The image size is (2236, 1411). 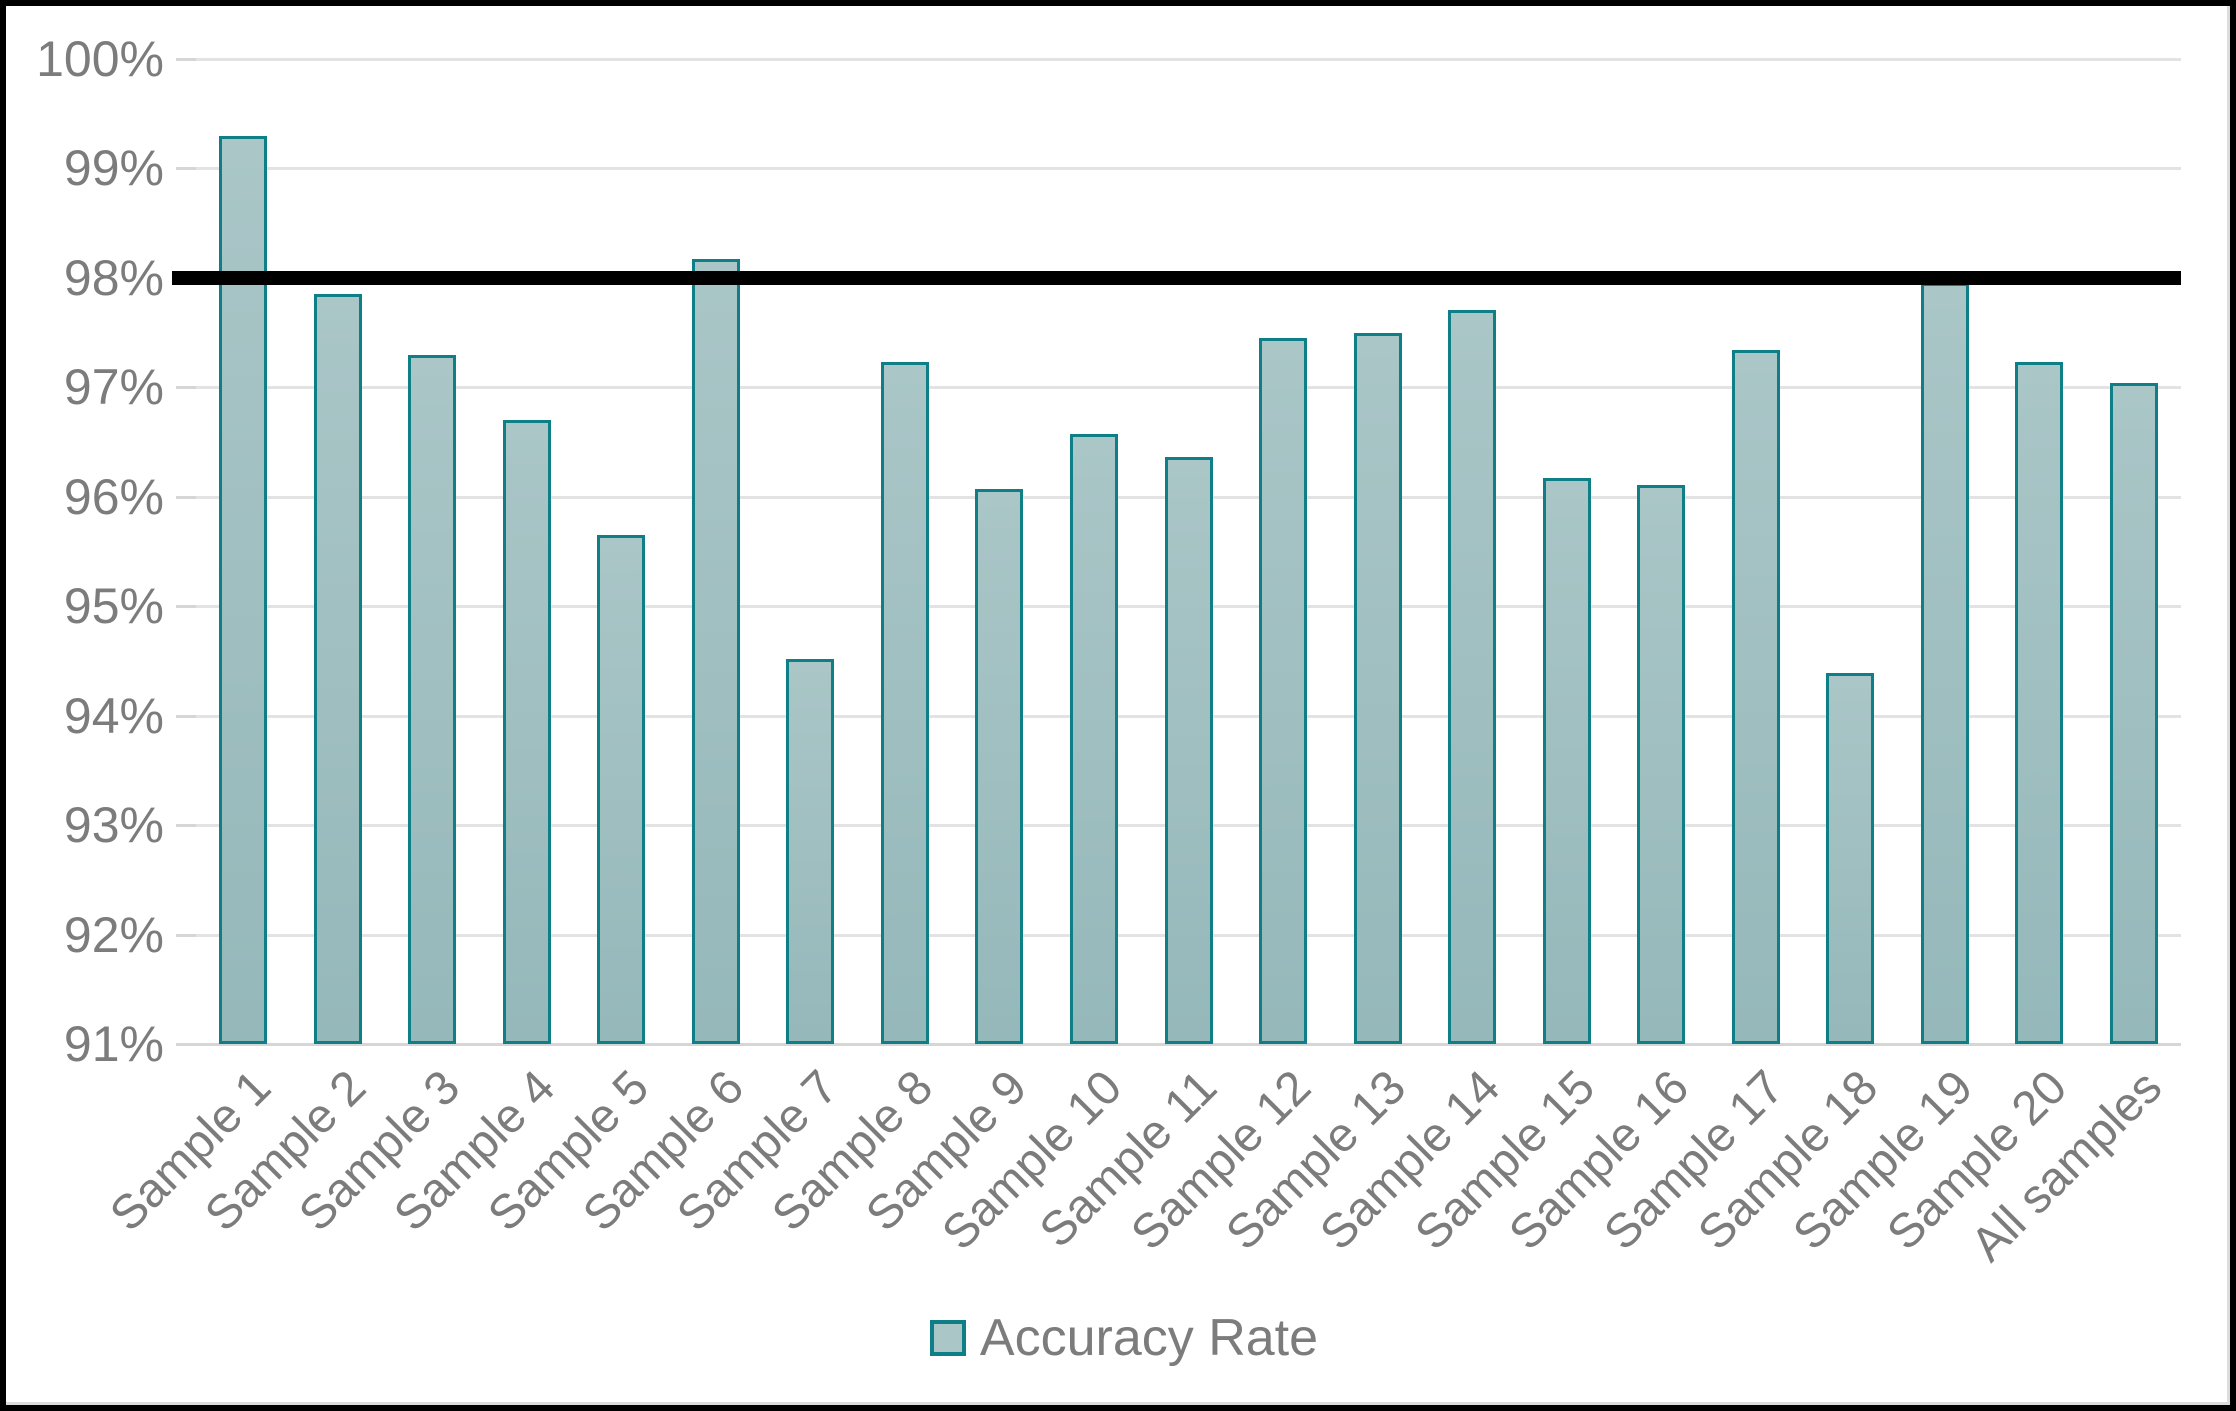 I want to click on x-axis-line, so click(x=1188, y=1044).